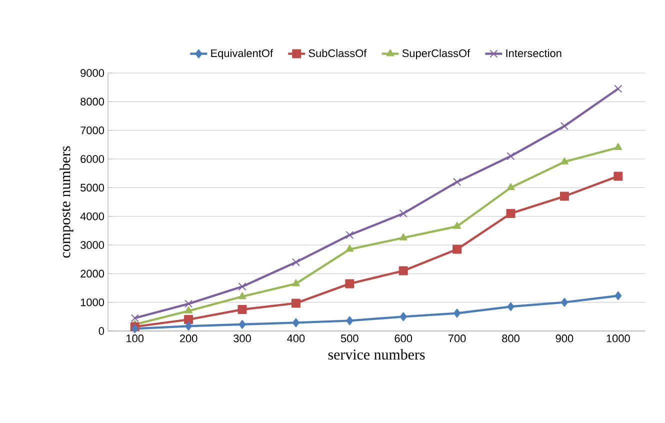  Describe the element at coordinates (189, 338) in the screenshot. I see `x-tick-label: 200` at that location.